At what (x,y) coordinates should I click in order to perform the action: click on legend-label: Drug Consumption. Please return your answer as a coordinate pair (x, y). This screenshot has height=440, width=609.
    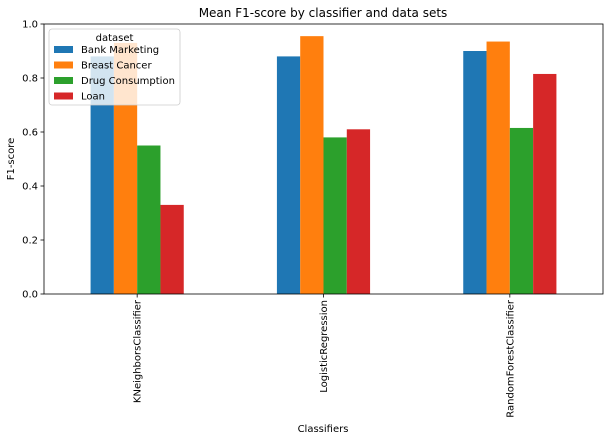
    Looking at the image, I should click on (128, 81).